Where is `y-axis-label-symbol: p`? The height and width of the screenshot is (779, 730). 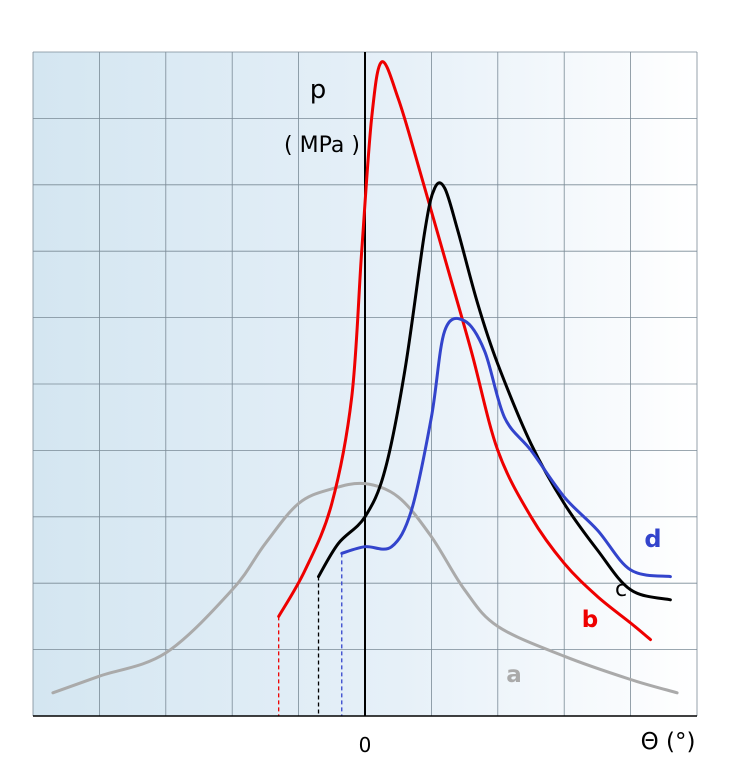
y-axis-label-symbol: p is located at coordinates (318, 90).